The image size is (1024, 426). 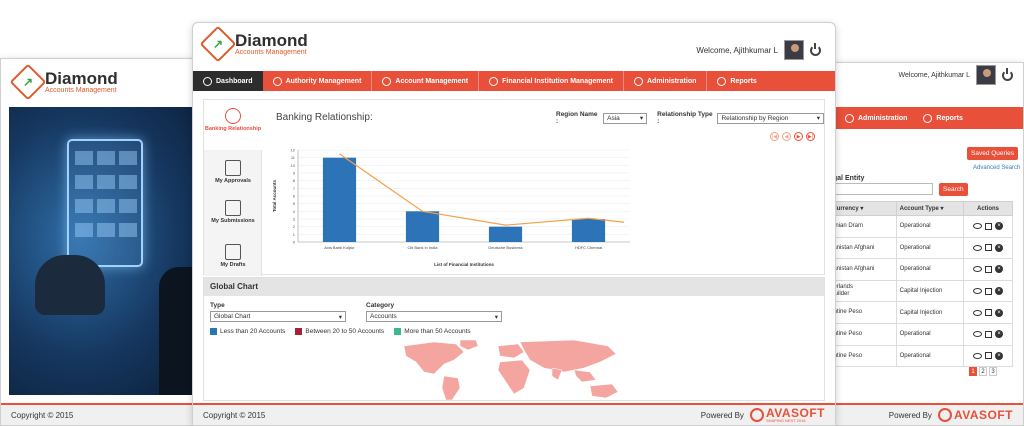 What do you see at coordinates (233, 125) in the screenshot?
I see `sidebar-banking-relationship: Banking Relationship` at bounding box center [233, 125].